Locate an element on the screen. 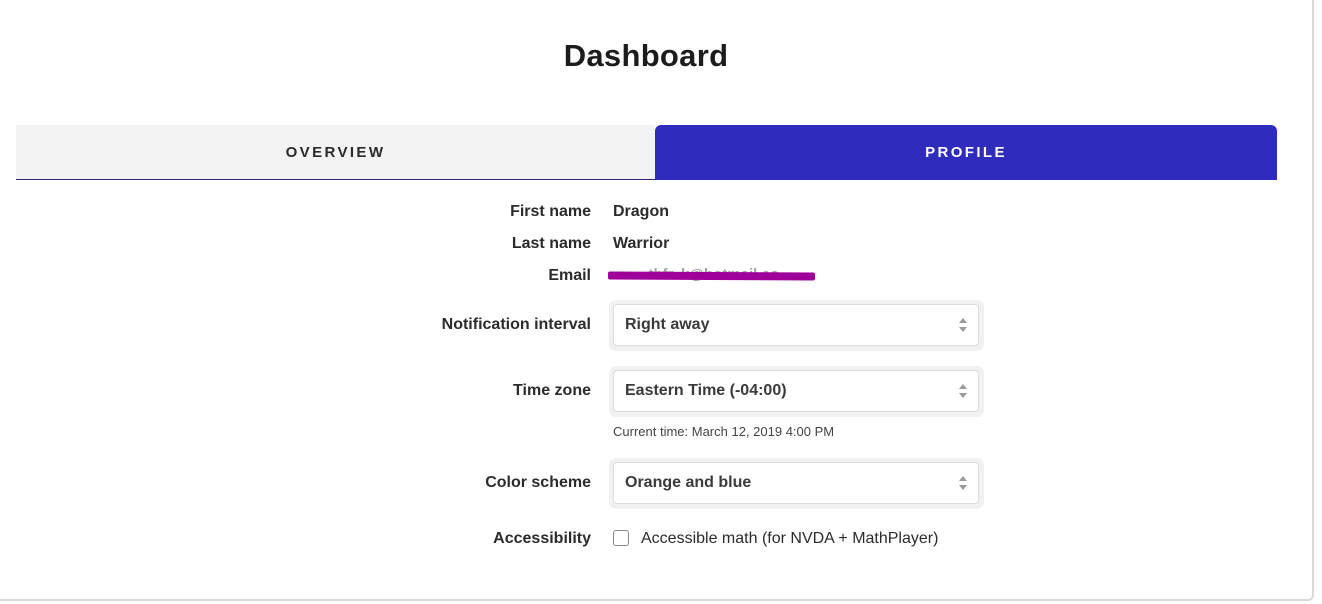  color-scheme-select-wrap: Orange and blue is located at coordinates (796, 483).